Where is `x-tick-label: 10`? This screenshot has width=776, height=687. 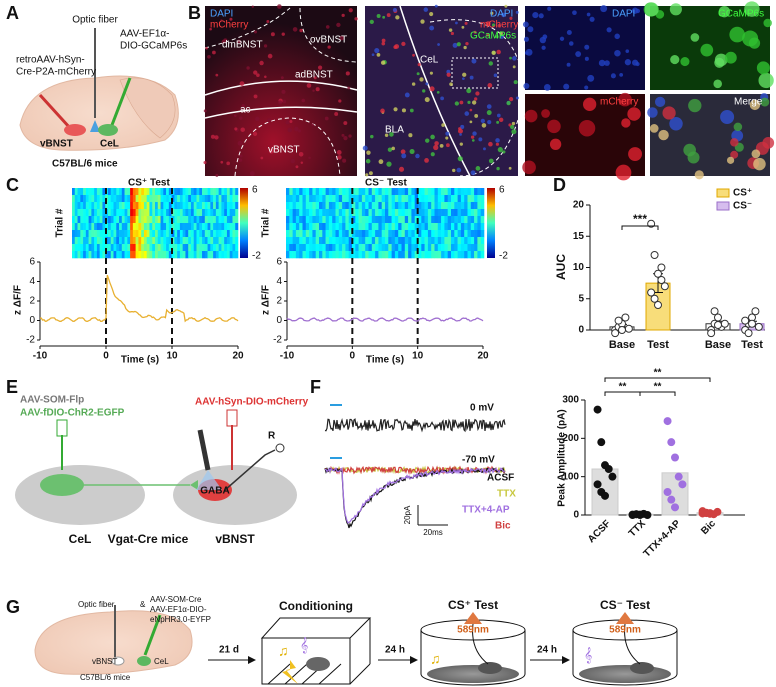 x-tick-label: 10 is located at coordinates (418, 356).